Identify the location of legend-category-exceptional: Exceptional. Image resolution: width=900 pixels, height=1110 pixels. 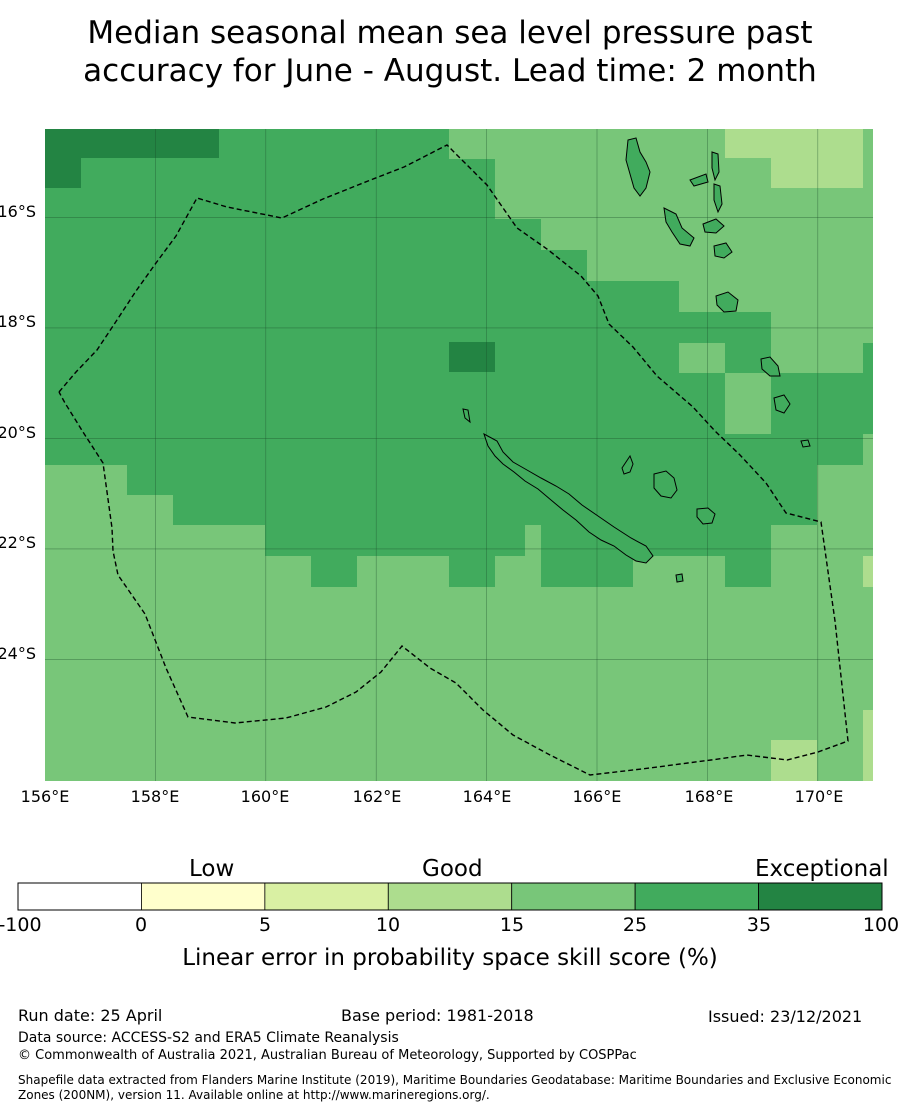
(822, 869).